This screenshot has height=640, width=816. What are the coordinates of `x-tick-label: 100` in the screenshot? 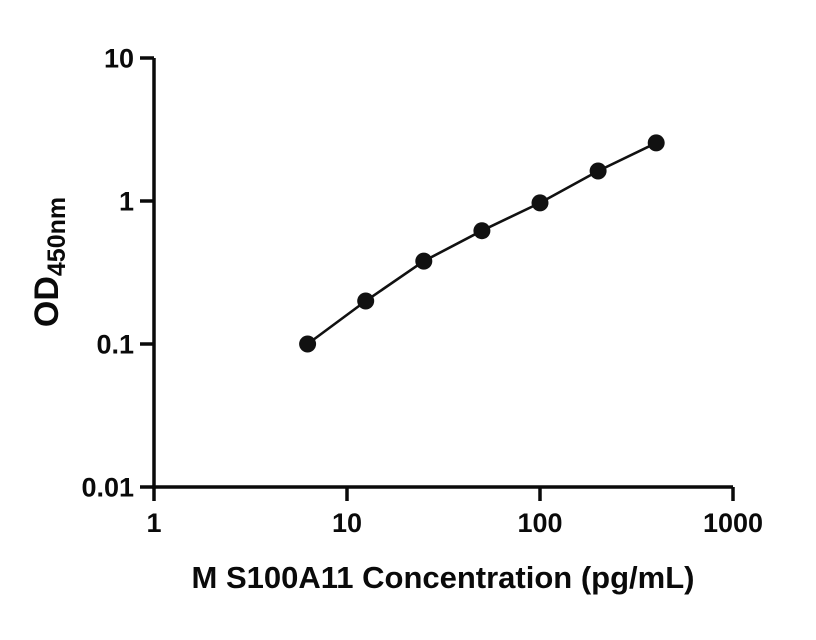 It's located at (539, 523).